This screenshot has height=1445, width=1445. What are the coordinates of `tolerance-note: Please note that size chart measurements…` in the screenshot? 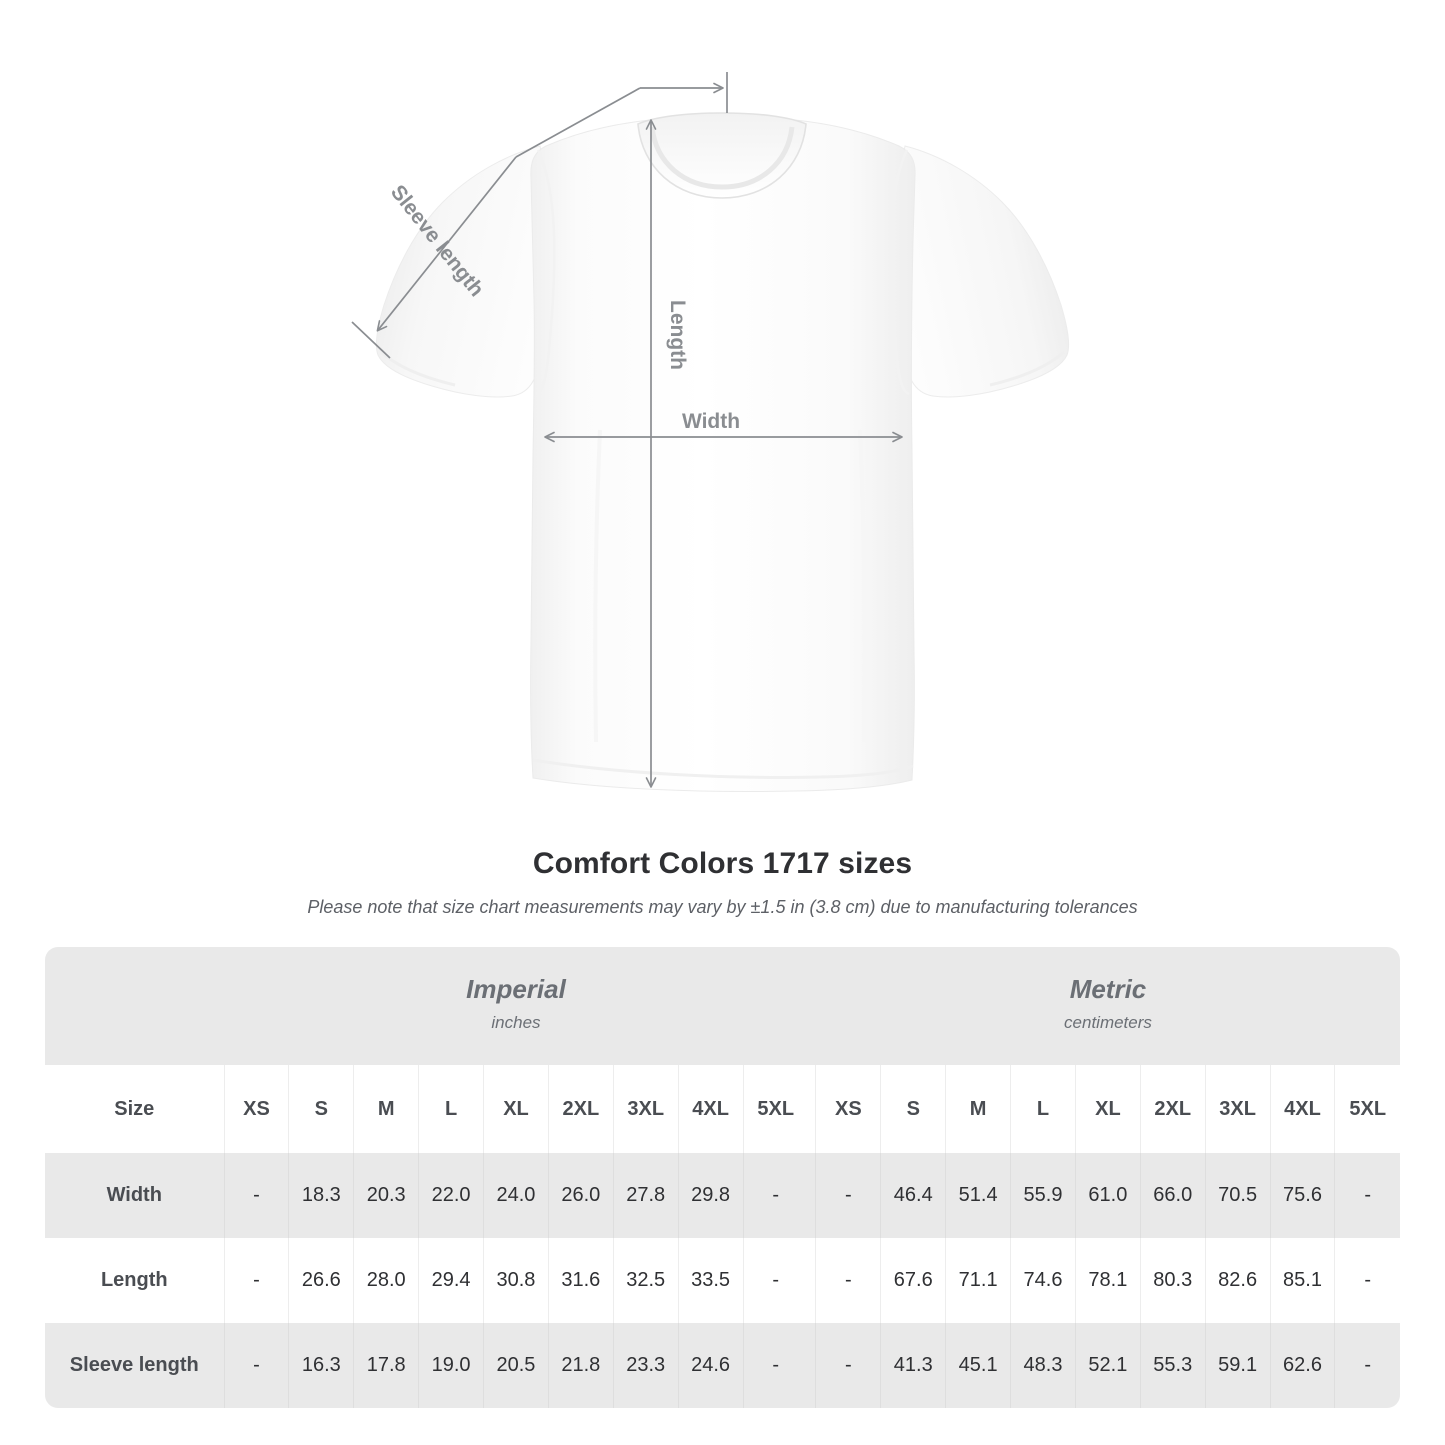 It's located at (722, 906).